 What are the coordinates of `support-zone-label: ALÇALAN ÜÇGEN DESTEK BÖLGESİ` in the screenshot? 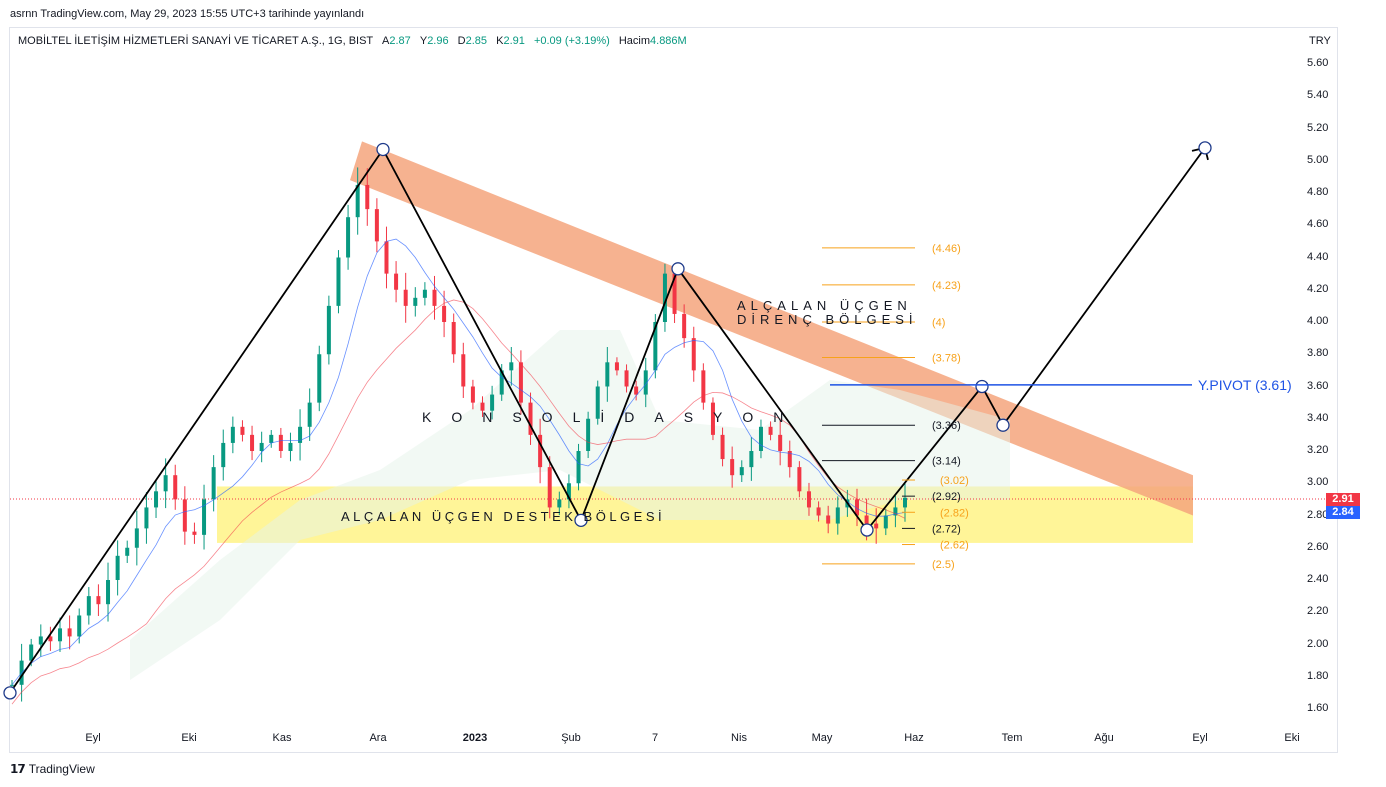 It's located at (503, 516).